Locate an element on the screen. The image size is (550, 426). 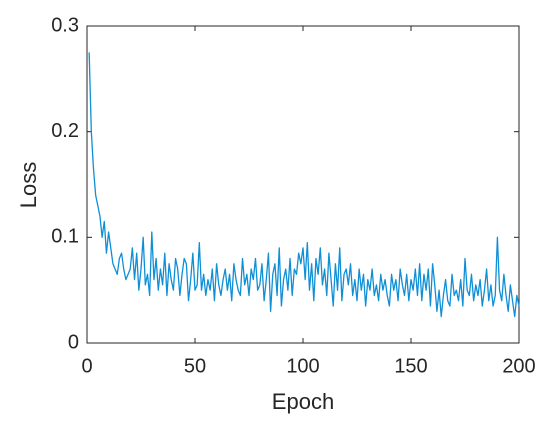
y-tick-label: 0.1 is located at coordinates (65, 237).